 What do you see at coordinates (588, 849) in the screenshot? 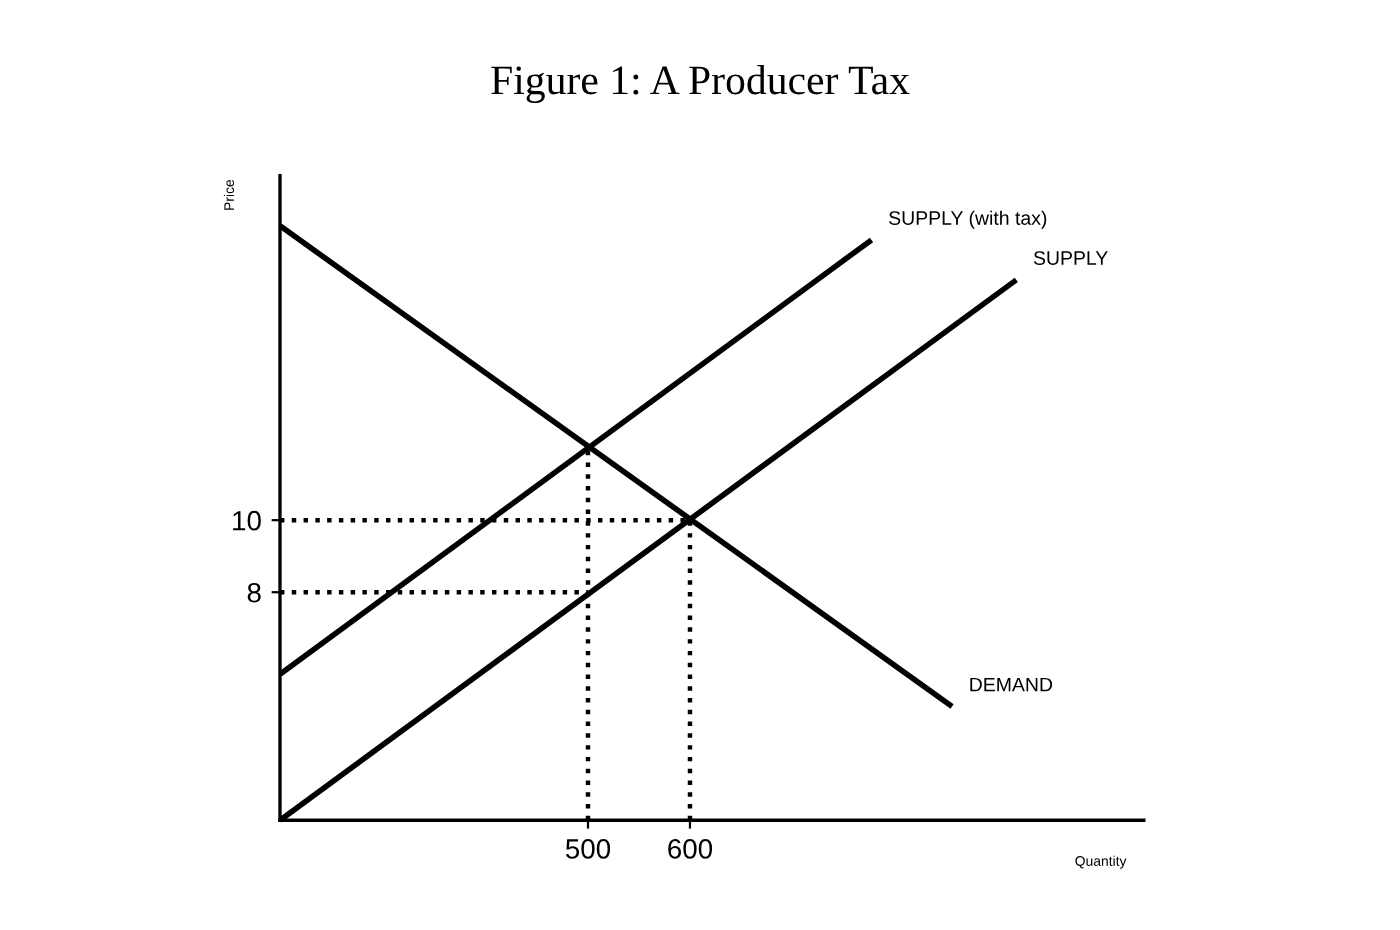
I see `x-tick-label: 500` at bounding box center [588, 849].